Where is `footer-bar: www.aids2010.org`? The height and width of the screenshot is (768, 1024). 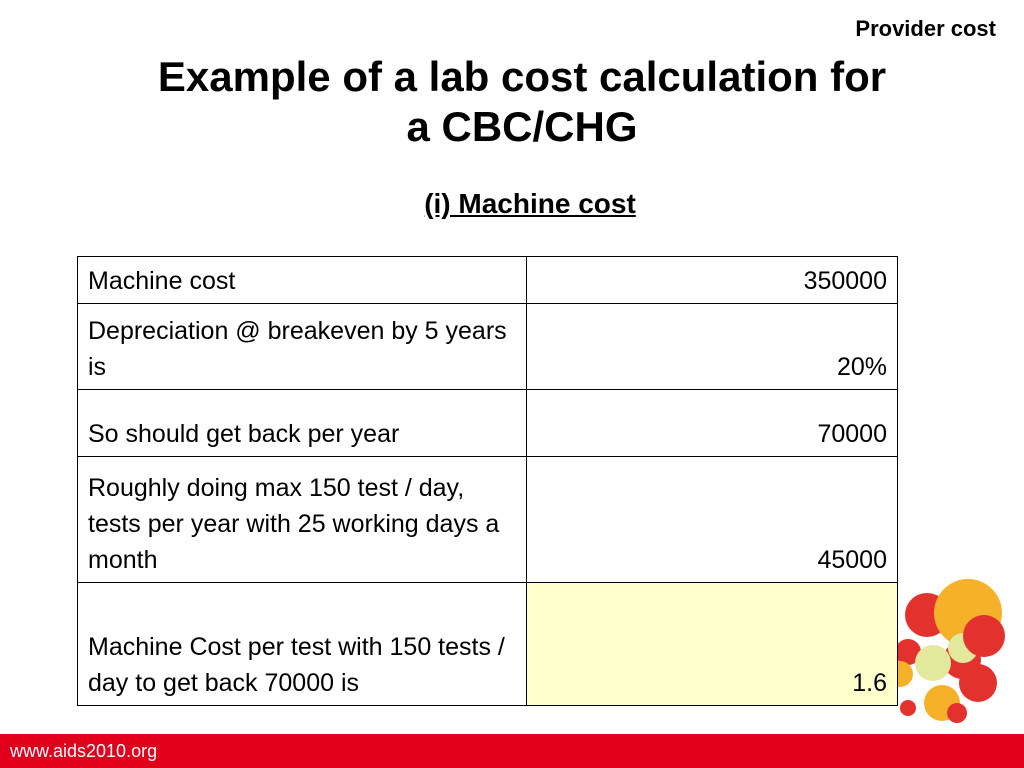
footer-bar: www.aids2010.org is located at coordinates (512, 751).